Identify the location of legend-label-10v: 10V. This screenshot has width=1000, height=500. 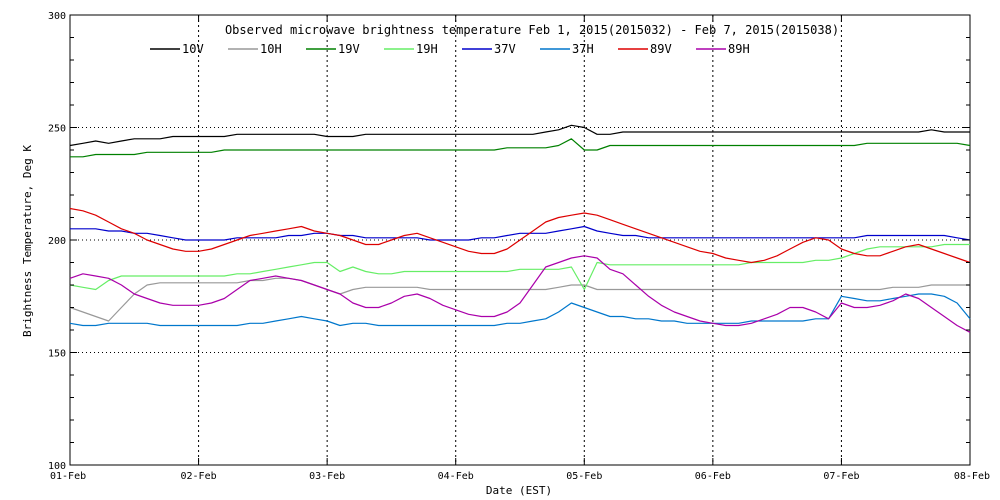
(193, 49).